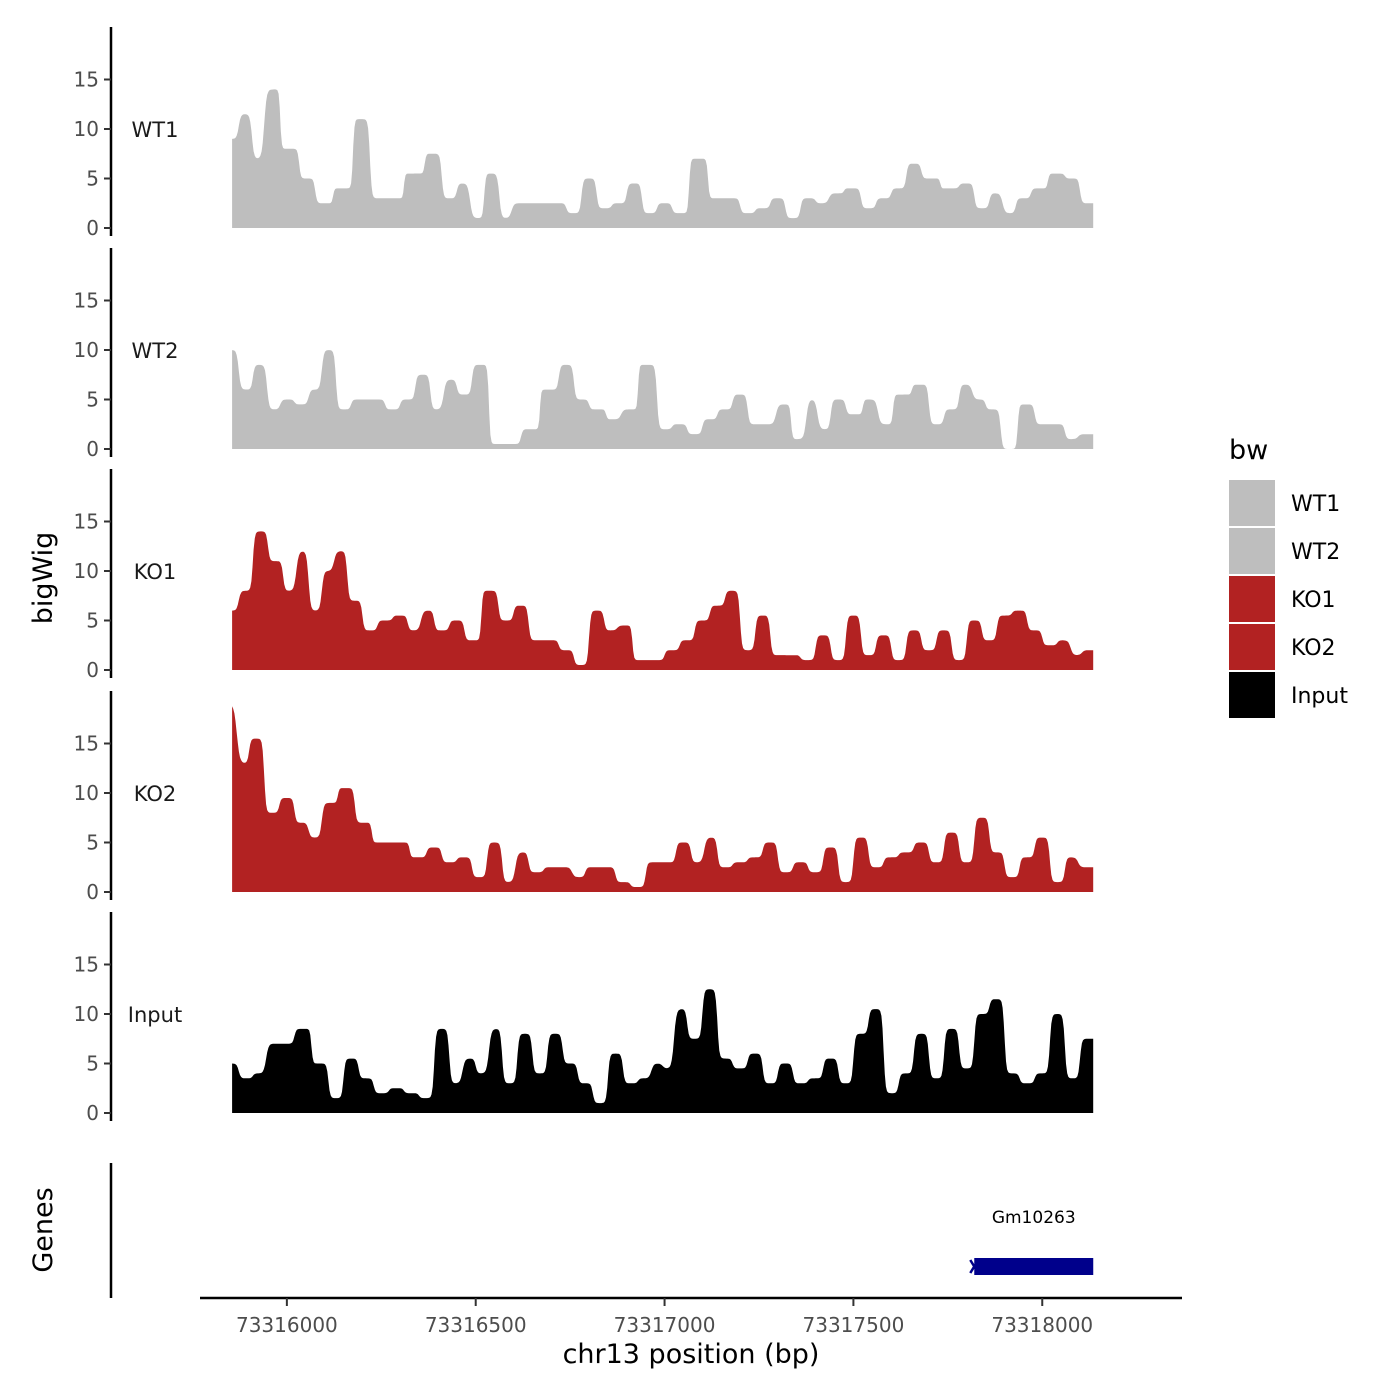  What do you see at coordinates (1313, 600) in the screenshot?
I see `legend-label-ko1: KO1` at bounding box center [1313, 600].